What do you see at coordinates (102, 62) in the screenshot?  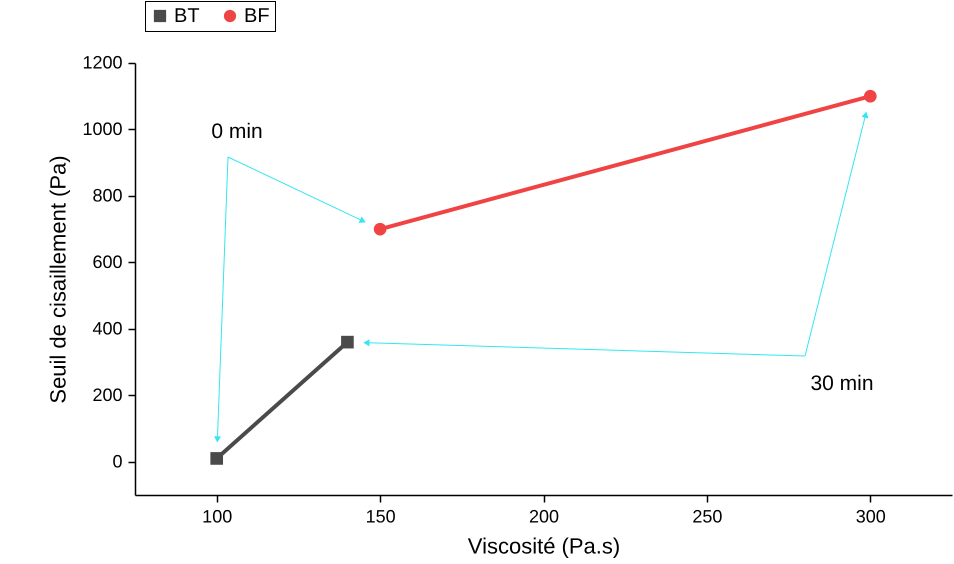 I see `y-tick-label: 1200` at bounding box center [102, 62].